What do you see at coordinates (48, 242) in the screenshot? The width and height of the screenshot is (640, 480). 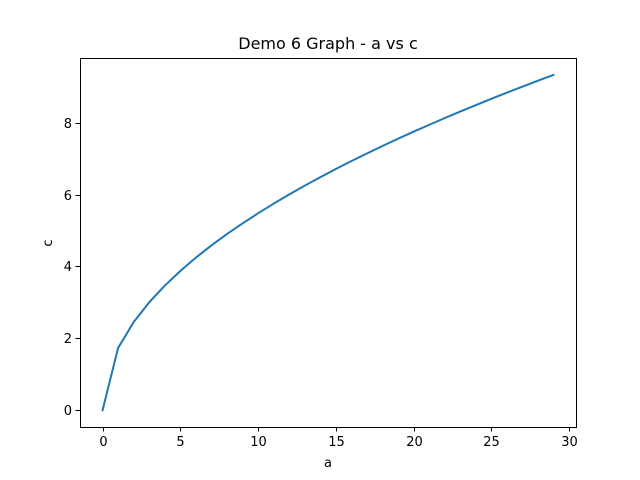 I see `y-axis-label: c` at bounding box center [48, 242].